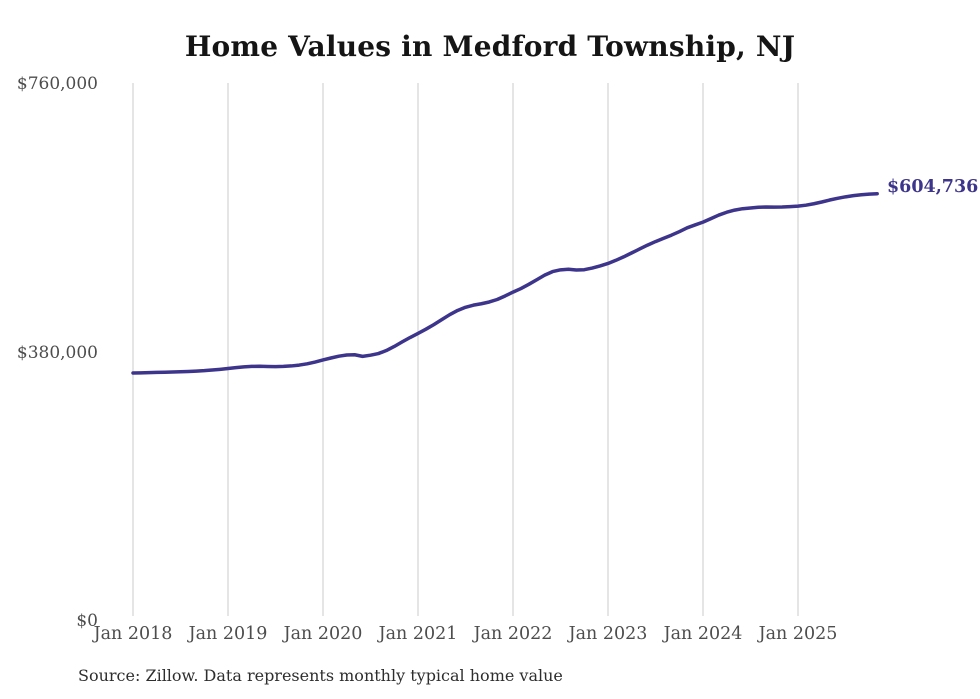 The image size is (980, 699). What do you see at coordinates (57, 353) in the screenshot?
I see `y-tick-380000: $380,000` at bounding box center [57, 353].